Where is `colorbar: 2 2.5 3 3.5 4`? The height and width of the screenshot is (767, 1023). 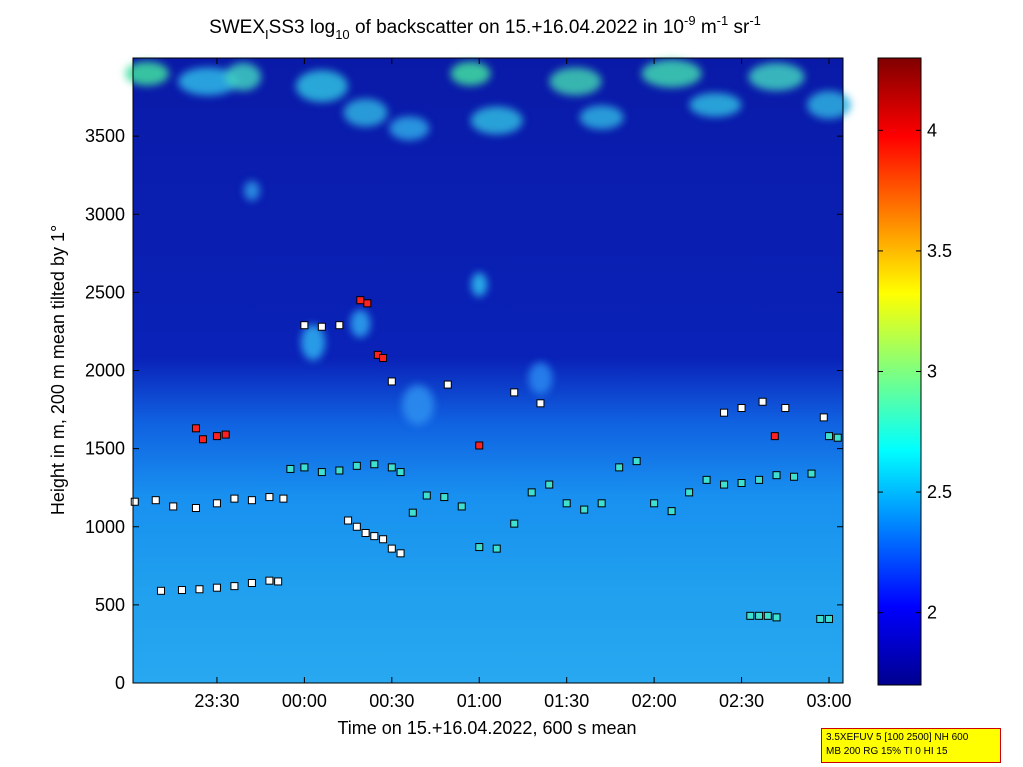 colorbar: 2 2.5 3 3.5 4 is located at coordinates (914, 371).